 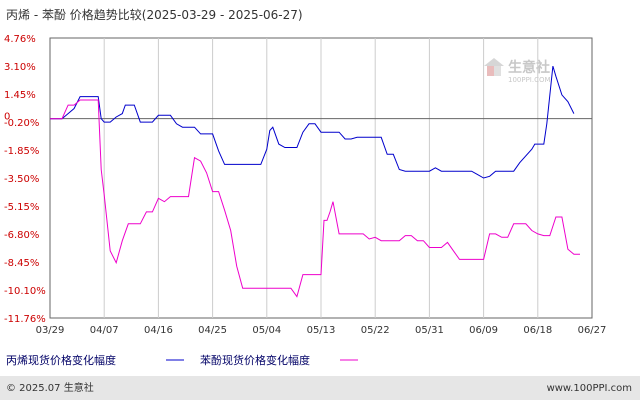 I want to click on x-tick-label: 04/25, so click(x=212, y=330).